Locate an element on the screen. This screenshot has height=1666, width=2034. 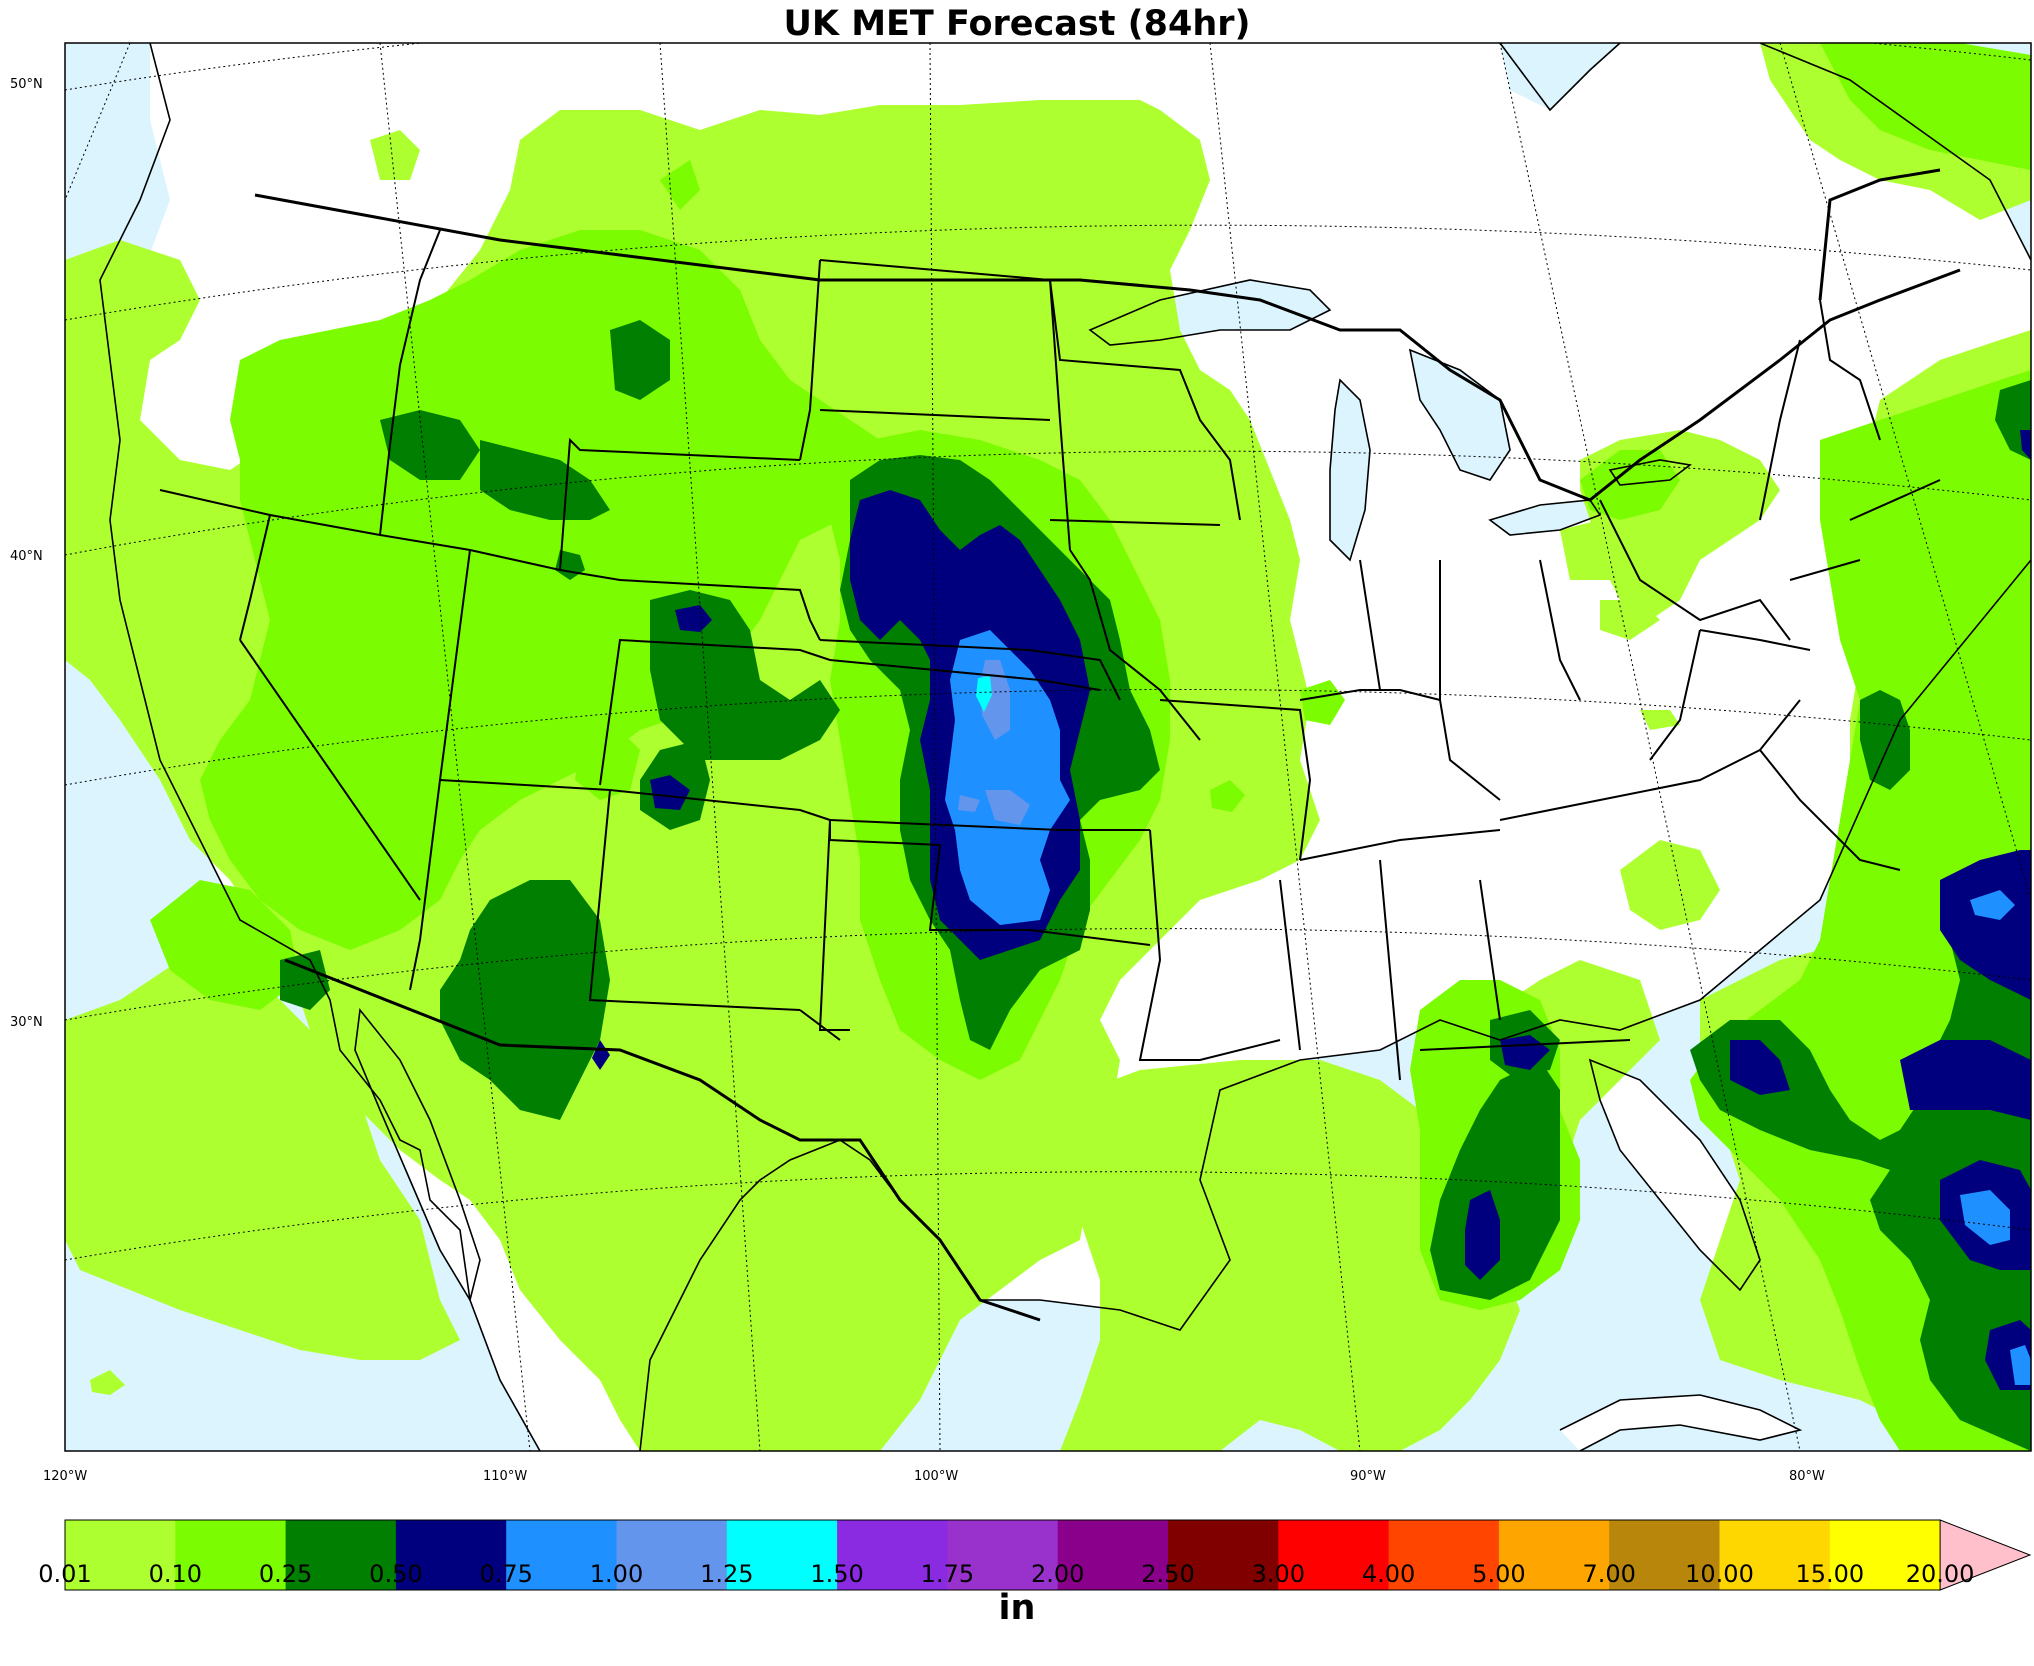
lon-label-90: 90°W is located at coordinates (1368, 1476).